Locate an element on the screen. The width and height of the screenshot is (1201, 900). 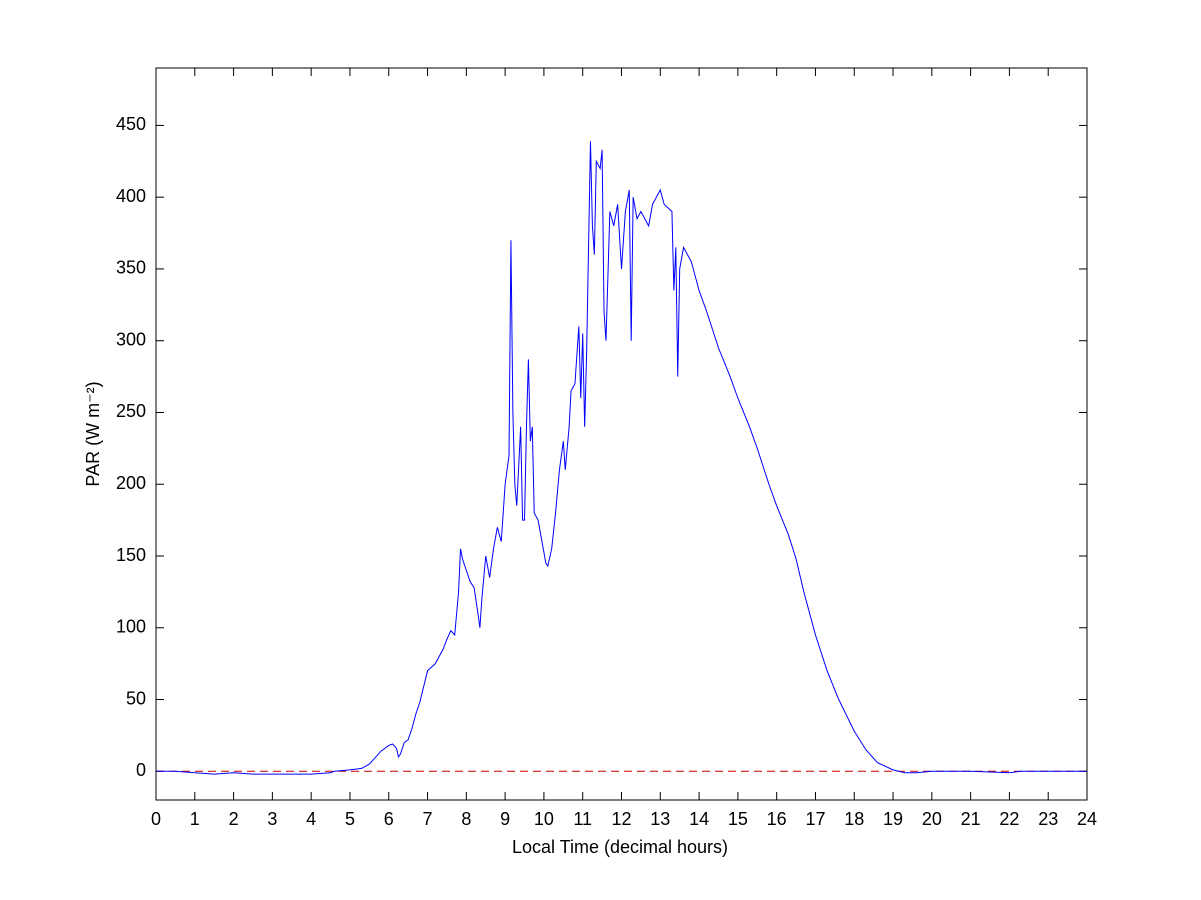
x-tick-label: 17 is located at coordinates (815, 819).